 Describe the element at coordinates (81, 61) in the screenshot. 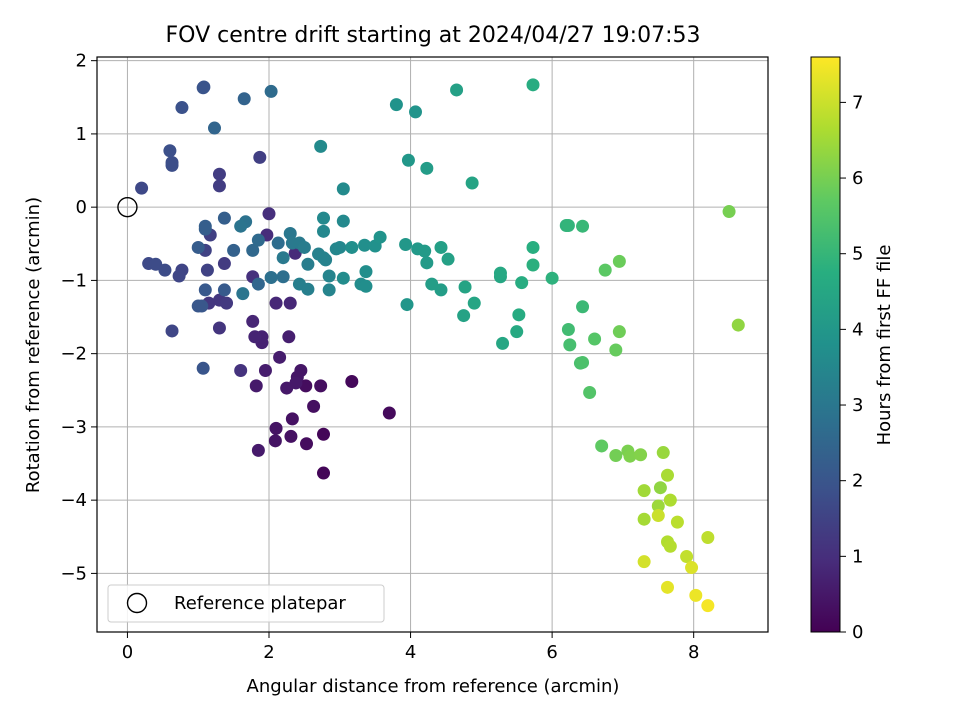

I see `y-tick-label: 2` at that location.